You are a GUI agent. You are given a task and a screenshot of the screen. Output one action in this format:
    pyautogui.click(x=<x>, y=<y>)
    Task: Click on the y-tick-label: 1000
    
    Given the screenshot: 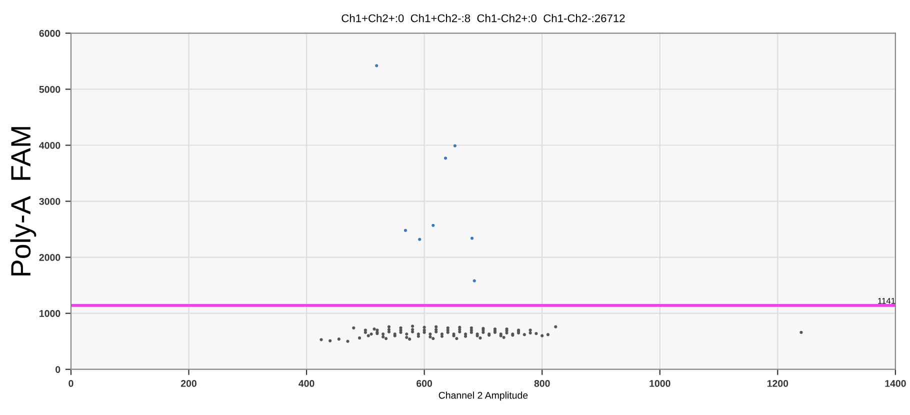 What is the action you would take?
    pyautogui.click(x=50, y=313)
    